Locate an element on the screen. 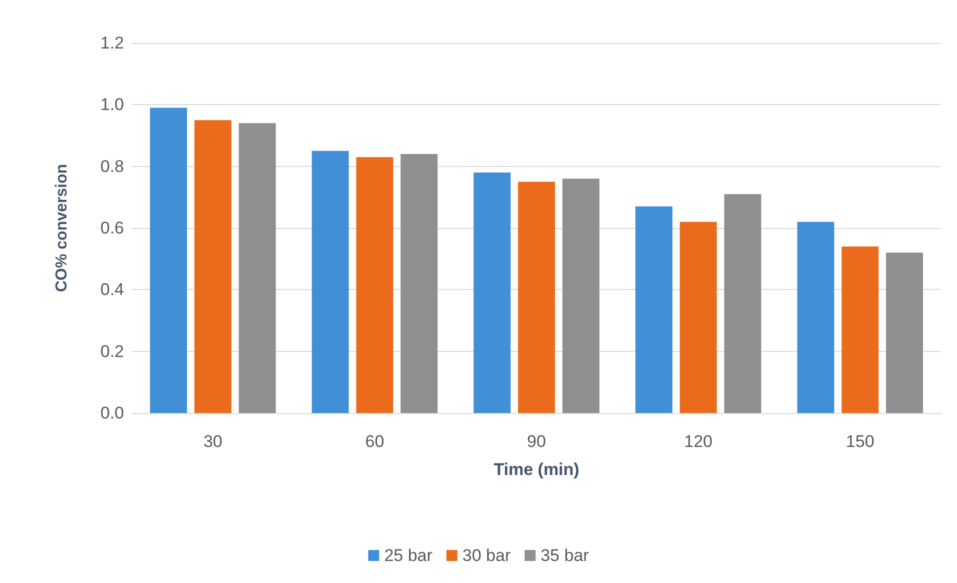  y-axis-title: CO% conversion is located at coordinates (62, 228).